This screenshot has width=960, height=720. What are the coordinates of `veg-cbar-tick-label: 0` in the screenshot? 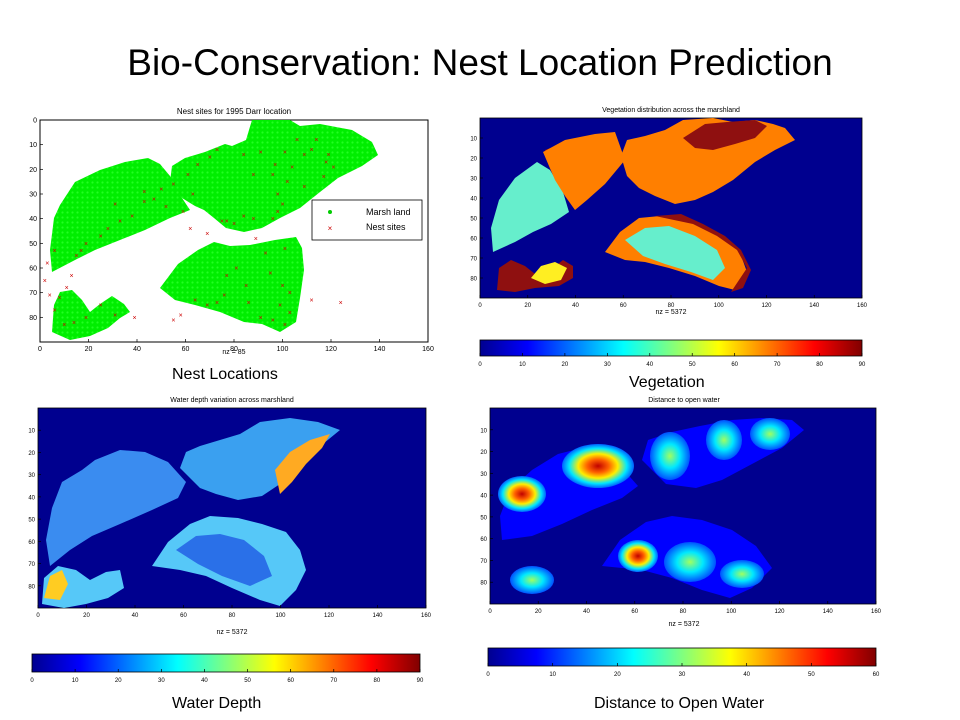 It's located at (480, 365).